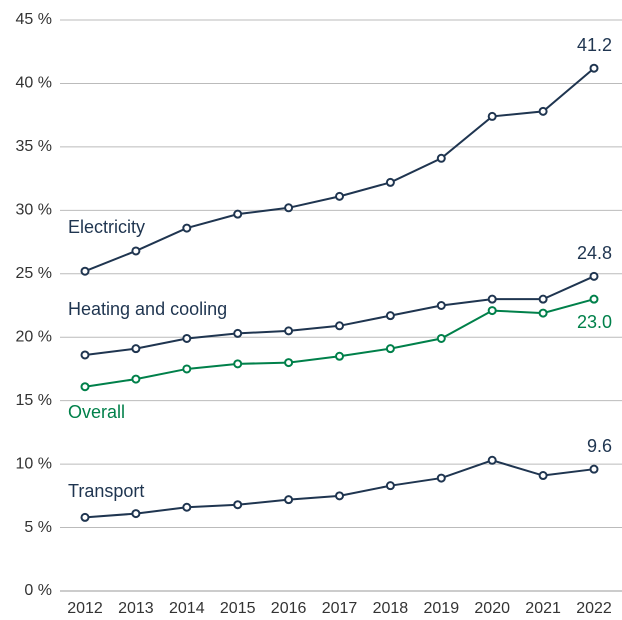  What do you see at coordinates (34, 210) in the screenshot?
I see `y-tick-label: 30 %` at bounding box center [34, 210].